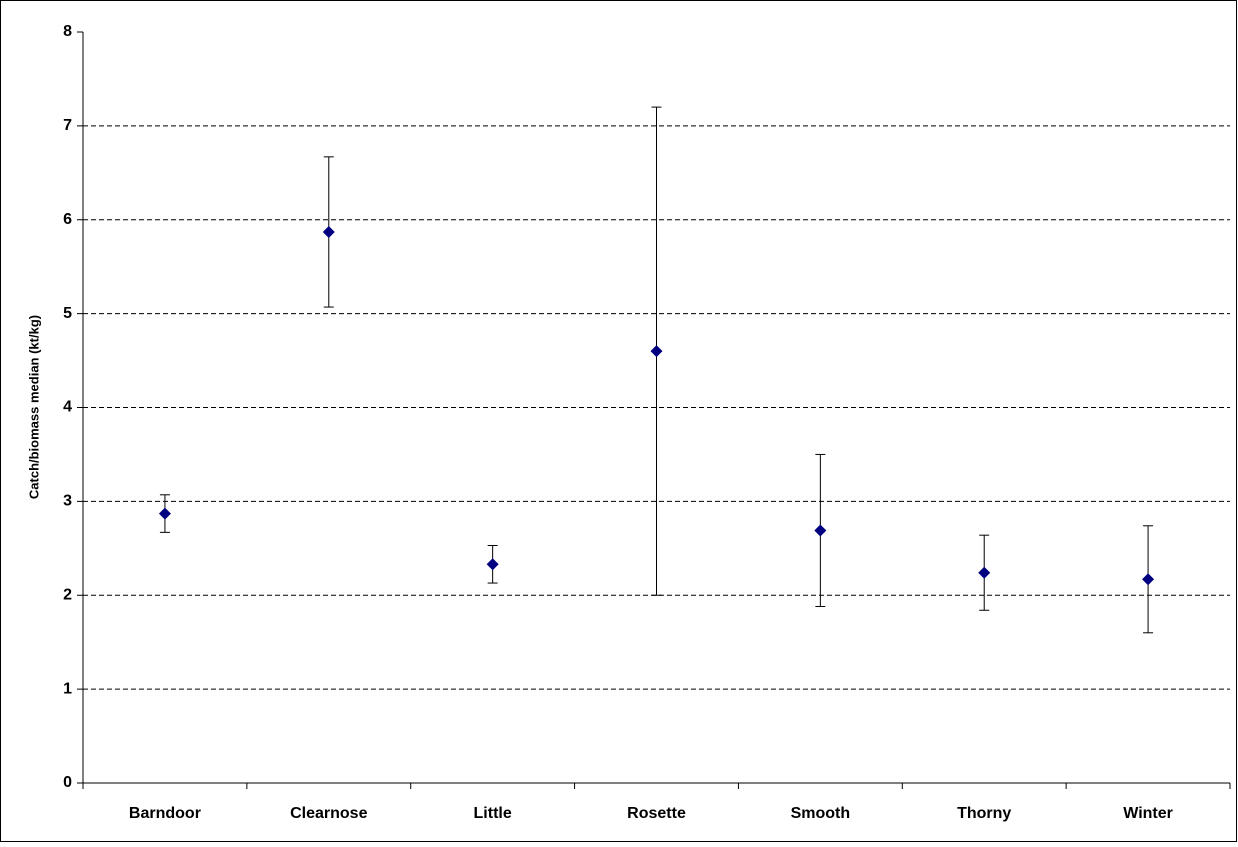 The image size is (1238, 847). Describe the element at coordinates (67, 688) in the screenshot. I see `y-tick-label: 1` at that location.